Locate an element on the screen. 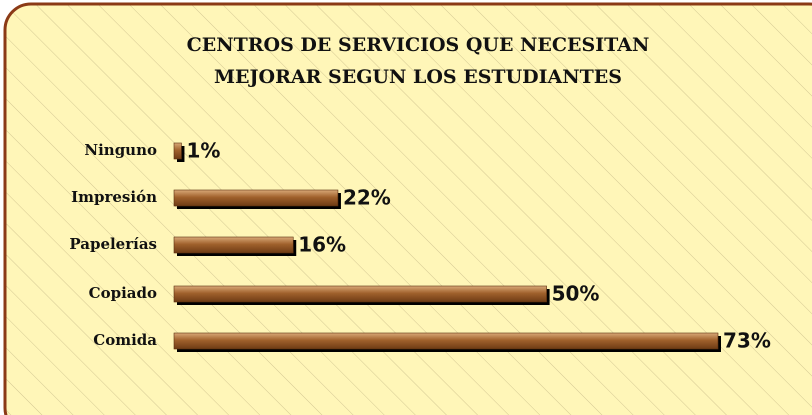 Image resolution: width=812 pixels, height=415 pixels. value-label: 73% is located at coordinates (747, 341).